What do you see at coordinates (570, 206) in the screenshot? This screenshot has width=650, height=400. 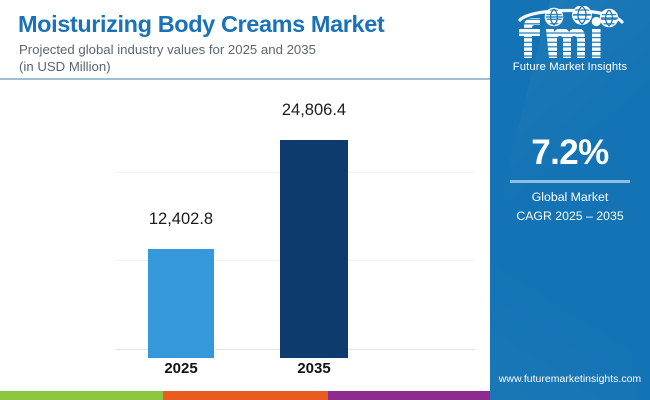 I see `cagr-caption: Global Market CAGR 2025 – 2035` at bounding box center [570, 206].